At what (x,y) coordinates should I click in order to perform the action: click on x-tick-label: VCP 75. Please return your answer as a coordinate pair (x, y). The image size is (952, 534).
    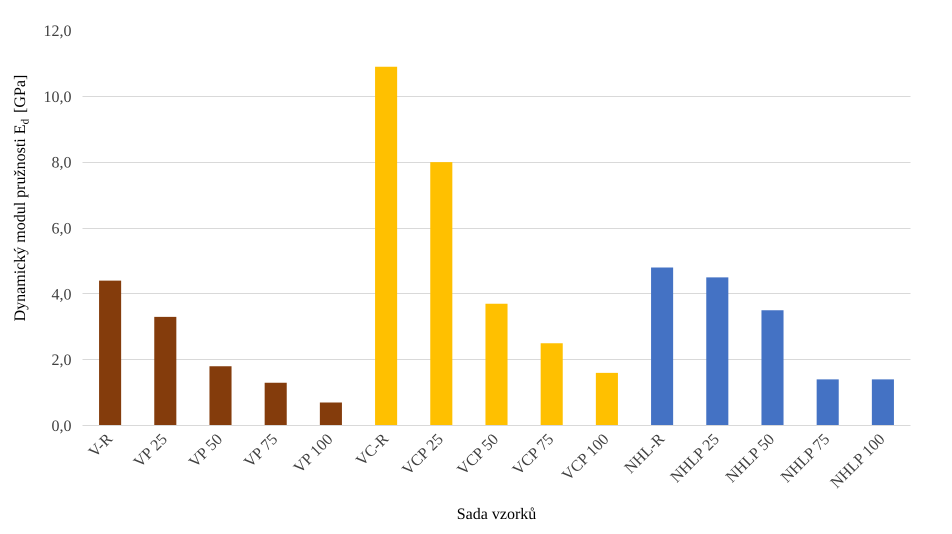
    Looking at the image, I should click on (534, 454).